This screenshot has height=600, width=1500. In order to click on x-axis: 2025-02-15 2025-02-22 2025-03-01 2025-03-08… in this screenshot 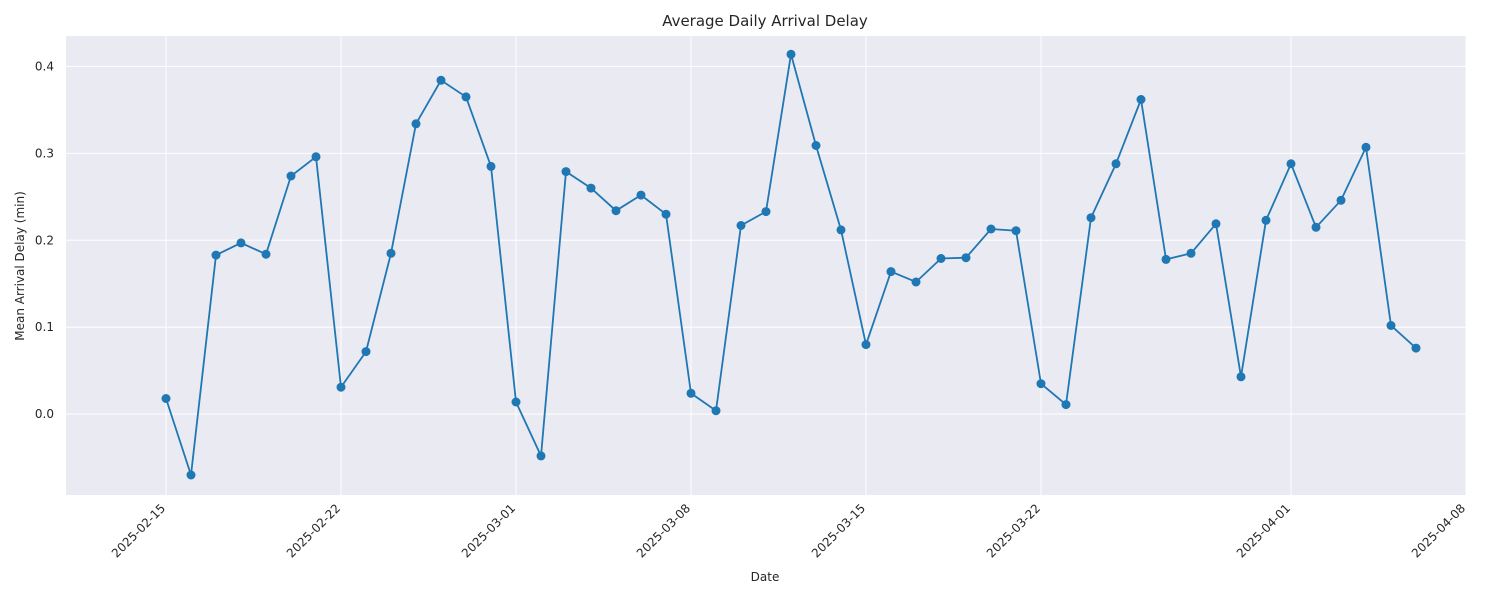, I will do `click(788, 530)`.